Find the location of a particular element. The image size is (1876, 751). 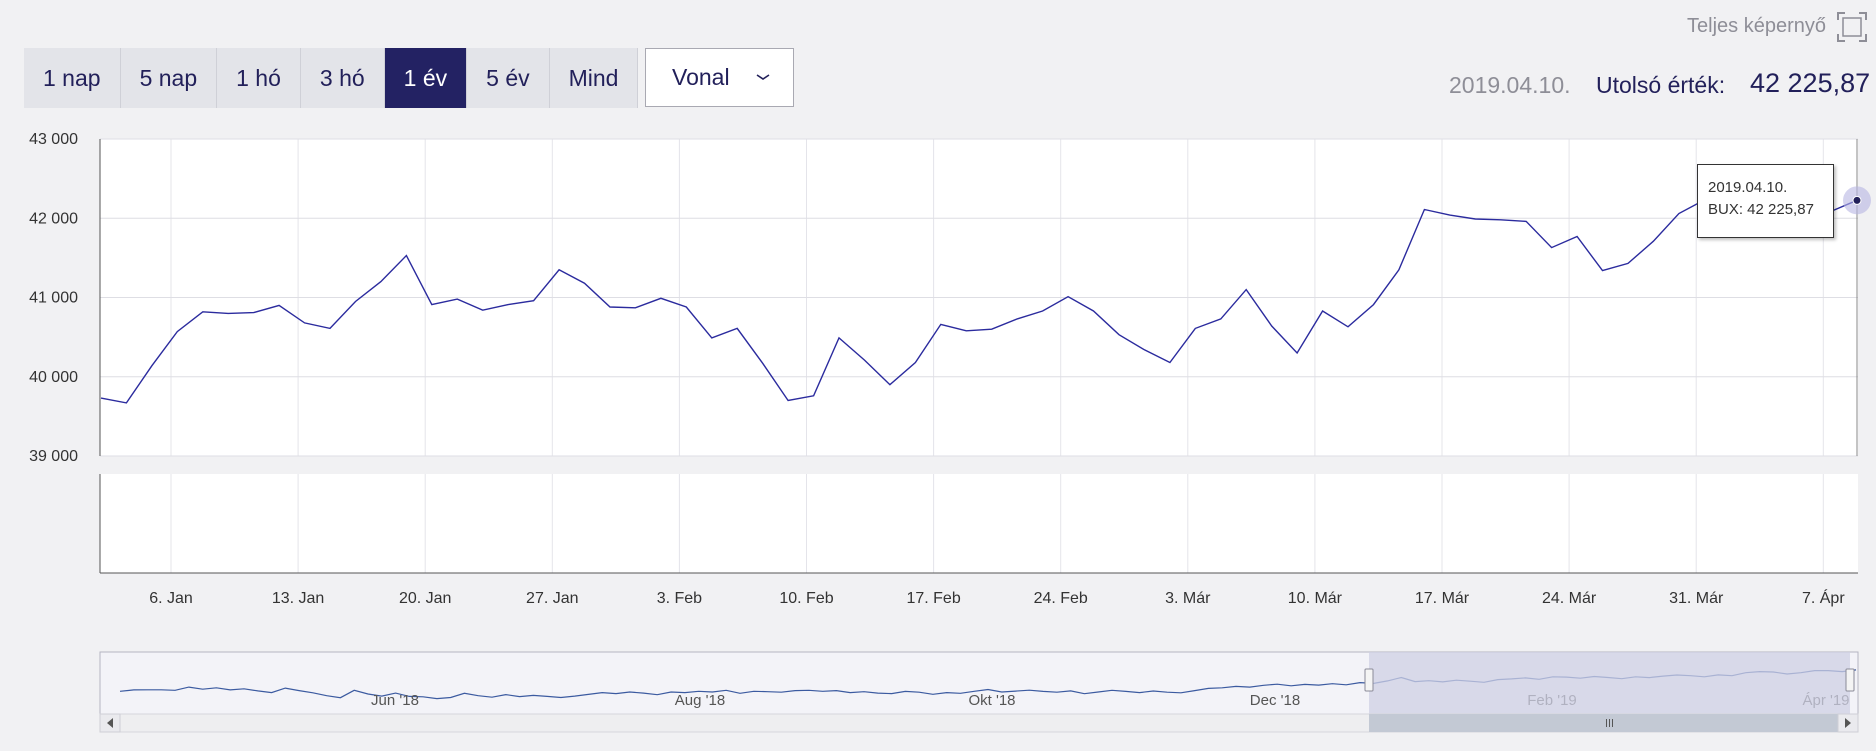

x-tick-label: 24. Feb is located at coordinates (1061, 598).